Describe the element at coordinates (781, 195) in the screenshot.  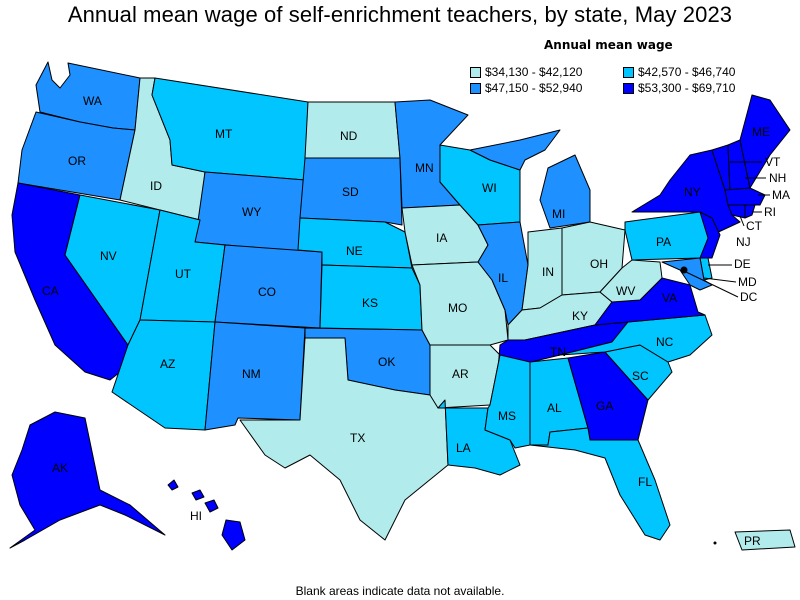
I see `label-MA: MA` at that location.